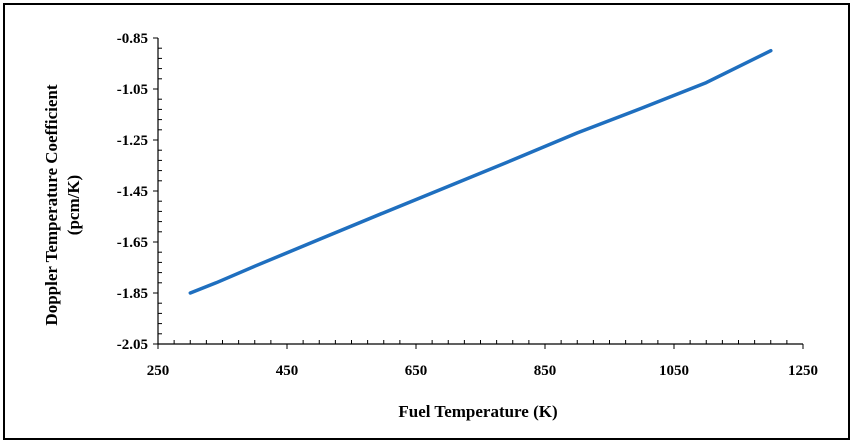  Describe the element at coordinates (477, 411) in the screenshot. I see `x-axis-title: Fuel Temperature (K)` at that location.